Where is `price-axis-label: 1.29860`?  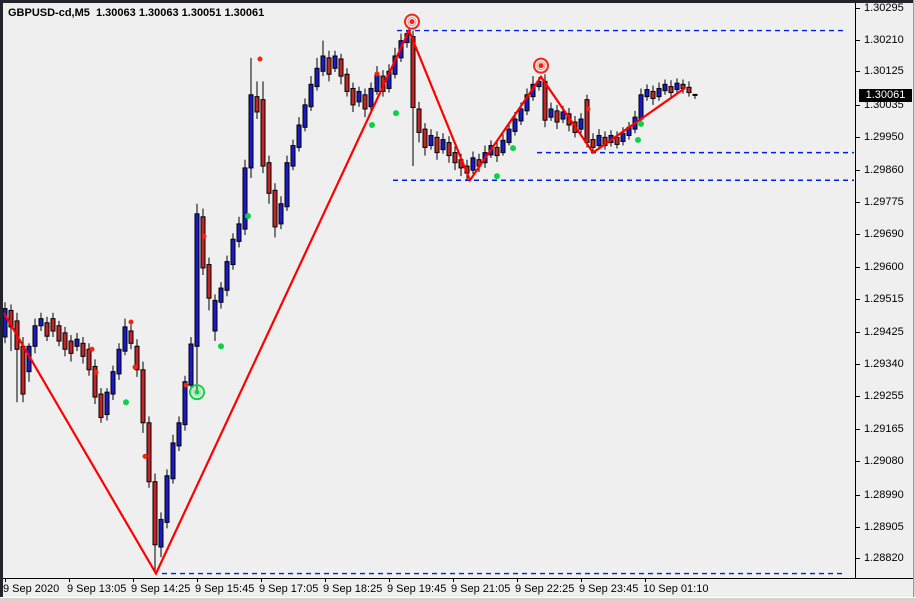 price-axis-label: 1.29860 is located at coordinates (884, 170).